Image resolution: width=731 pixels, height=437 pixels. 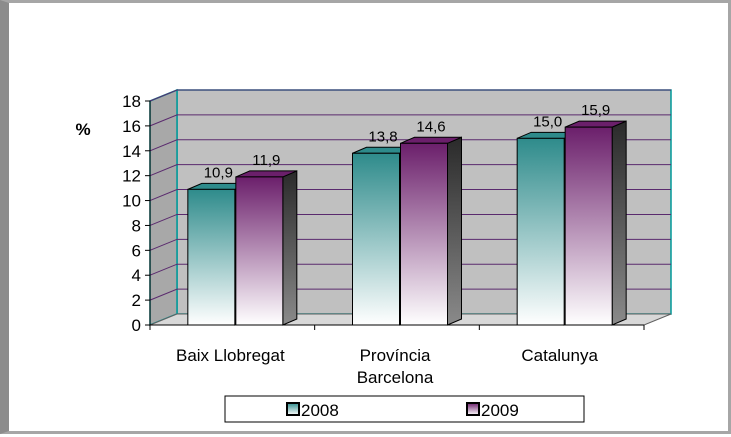 I want to click on data-labels: 10,9 11,9 13,8 14,6 15,0 15,9, so click(x=407, y=141).